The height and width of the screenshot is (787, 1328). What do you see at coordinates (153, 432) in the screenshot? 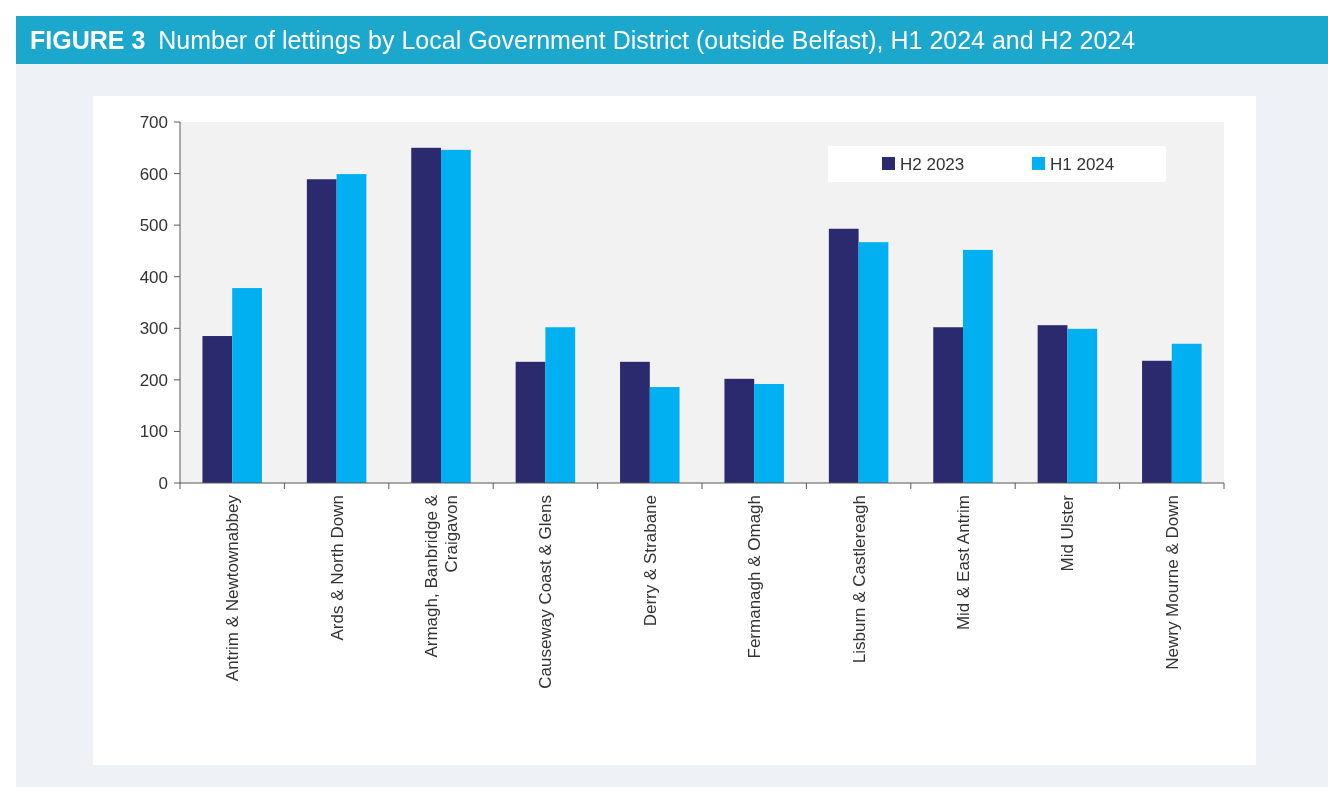
I see `y-tick-label: 100` at bounding box center [153, 432].